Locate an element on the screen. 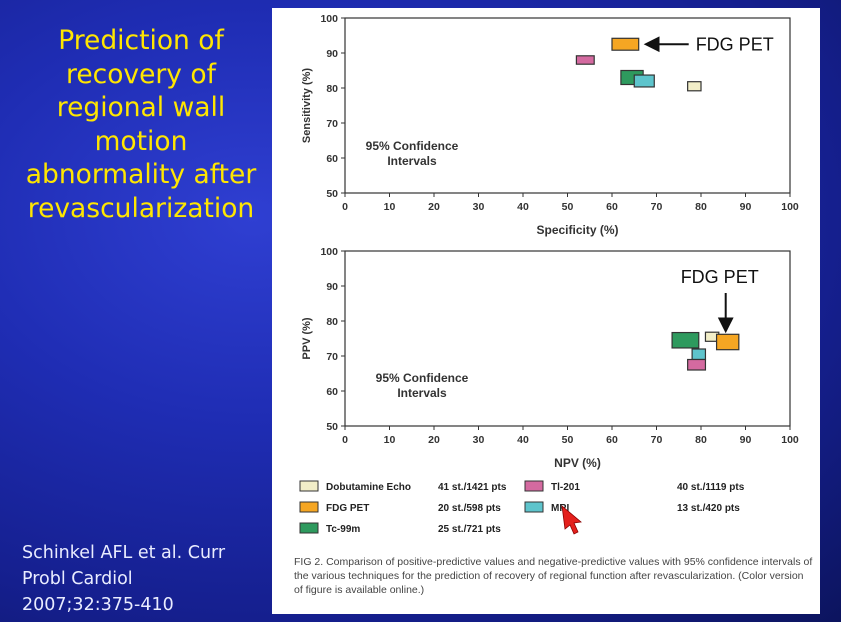 The image size is (841, 622). citation-line: Schinkel AFL et al. Curr is located at coordinates (124, 553).